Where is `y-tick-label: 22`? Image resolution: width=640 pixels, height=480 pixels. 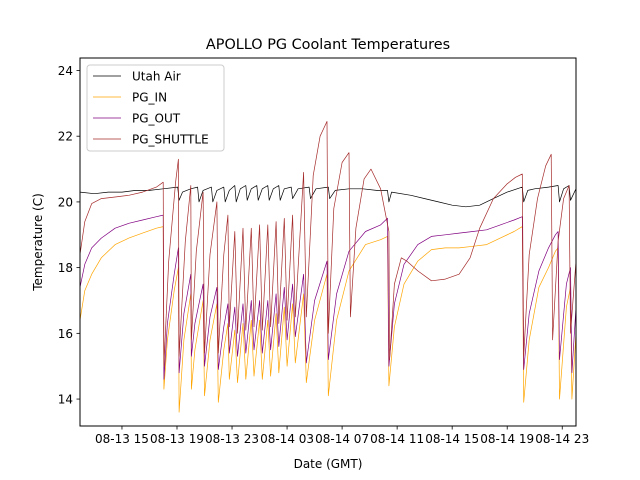
y-tick-label: 22 is located at coordinates (65, 137).